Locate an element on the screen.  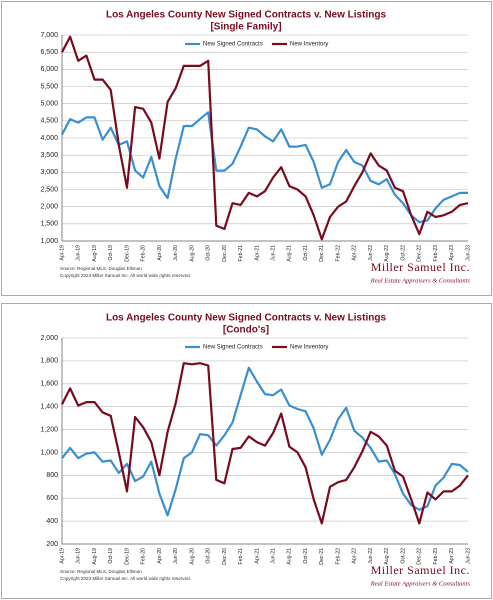
y-tick-label: 1,200 is located at coordinates (49, 429).